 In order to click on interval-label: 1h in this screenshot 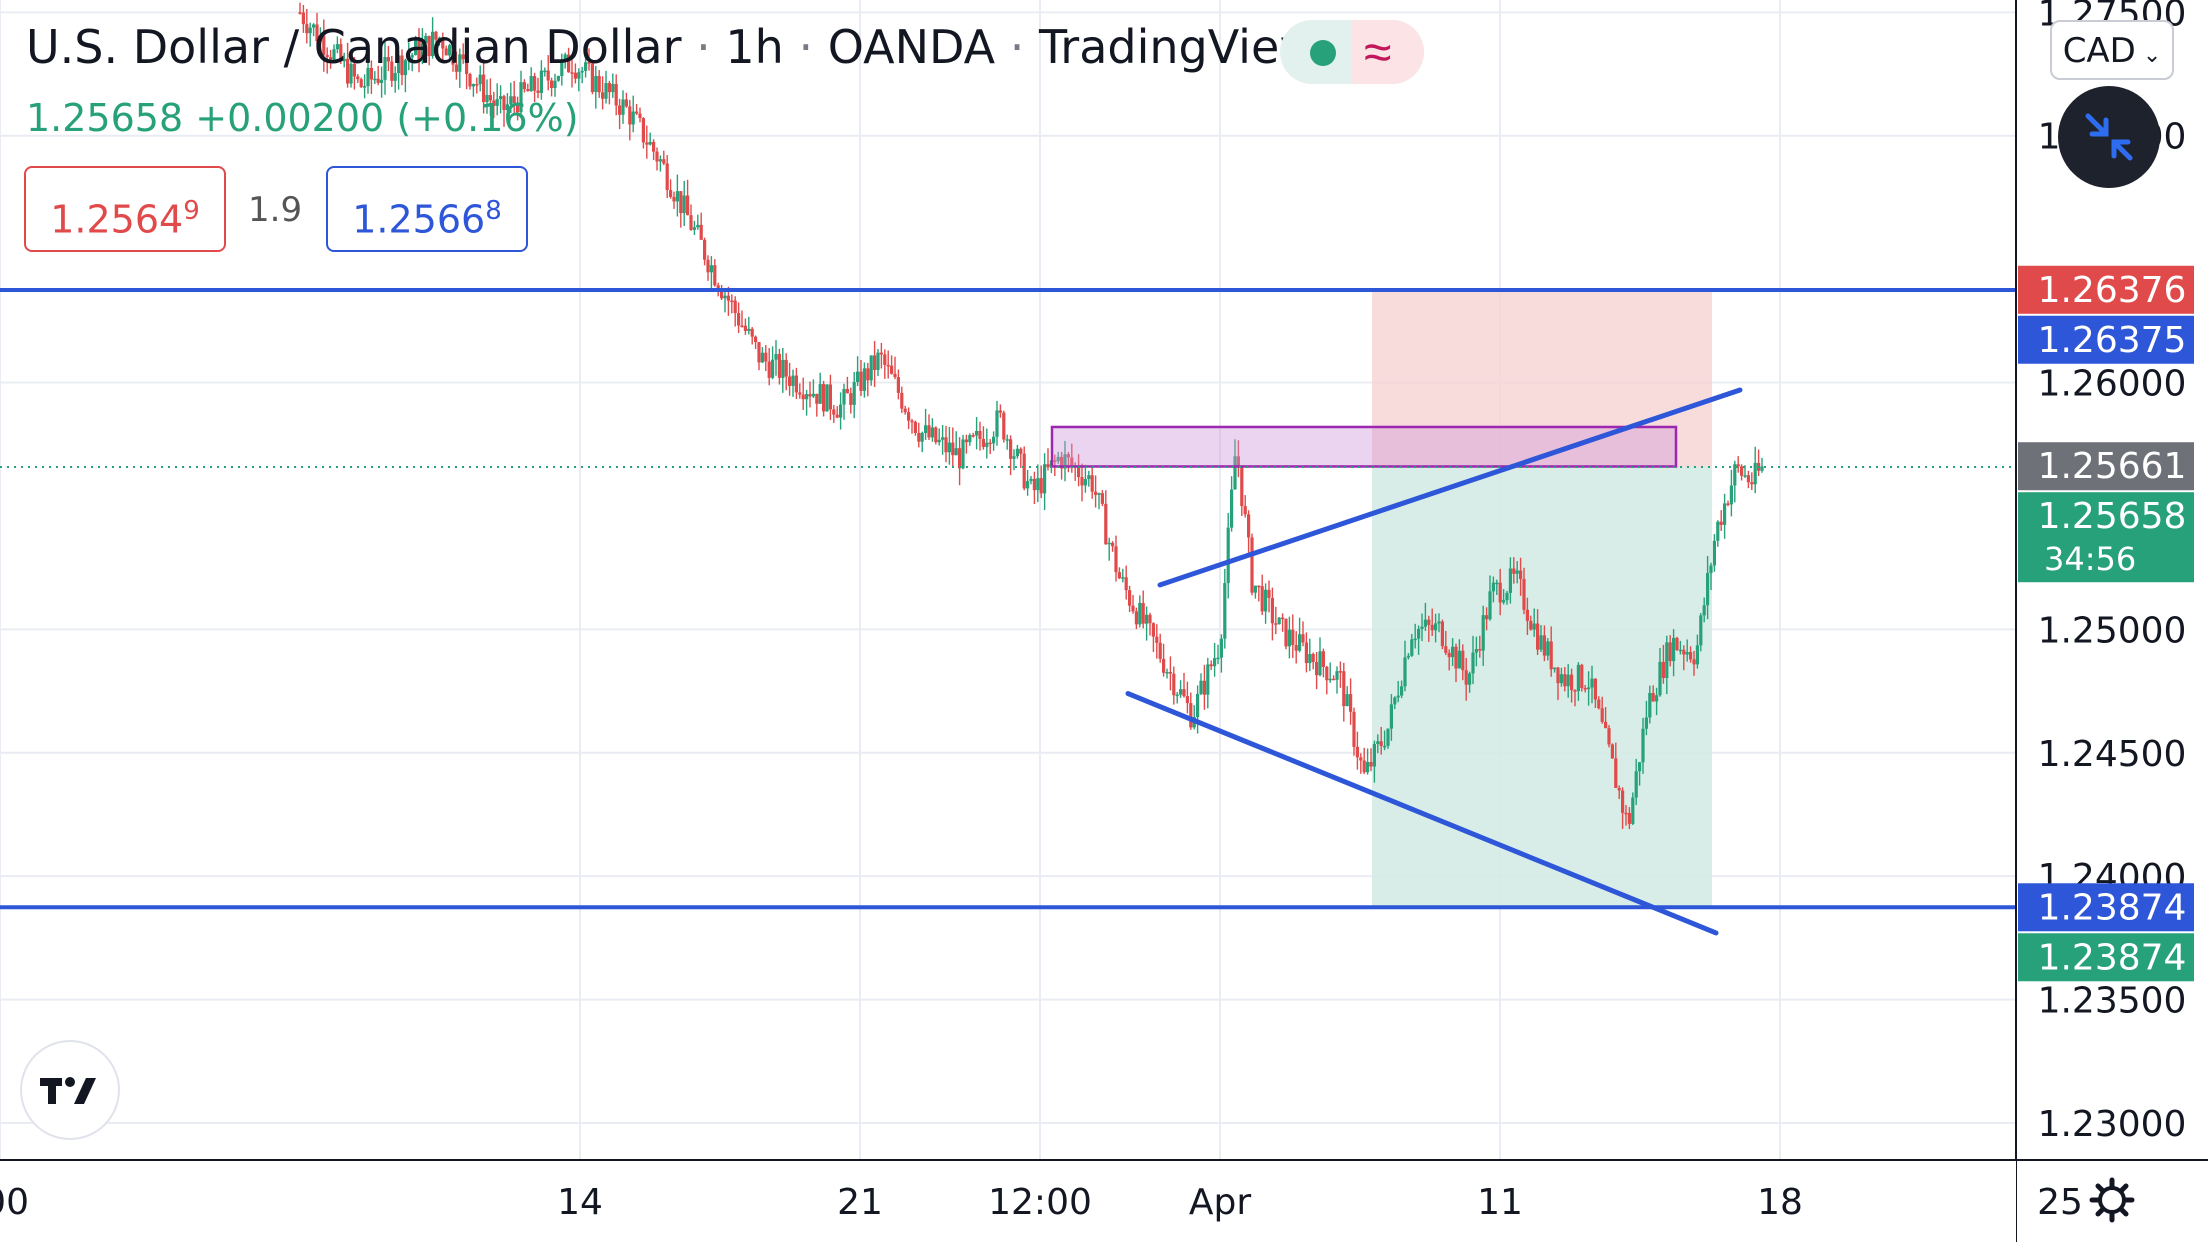, I will do `click(754, 47)`.